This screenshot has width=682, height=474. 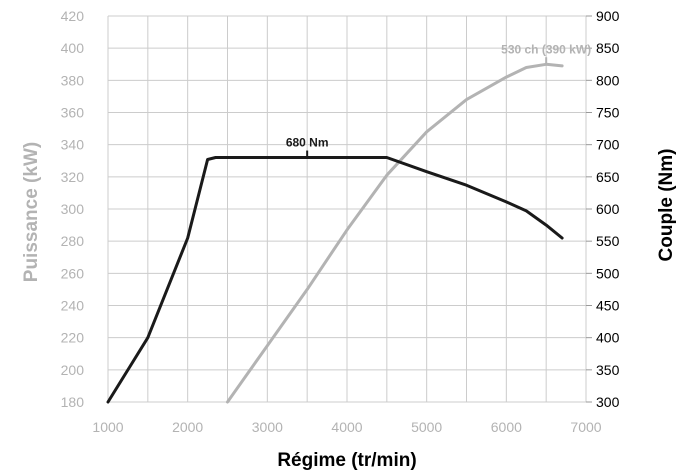 What do you see at coordinates (267, 427) in the screenshot?
I see `x-tick-label: 3000` at bounding box center [267, 427].